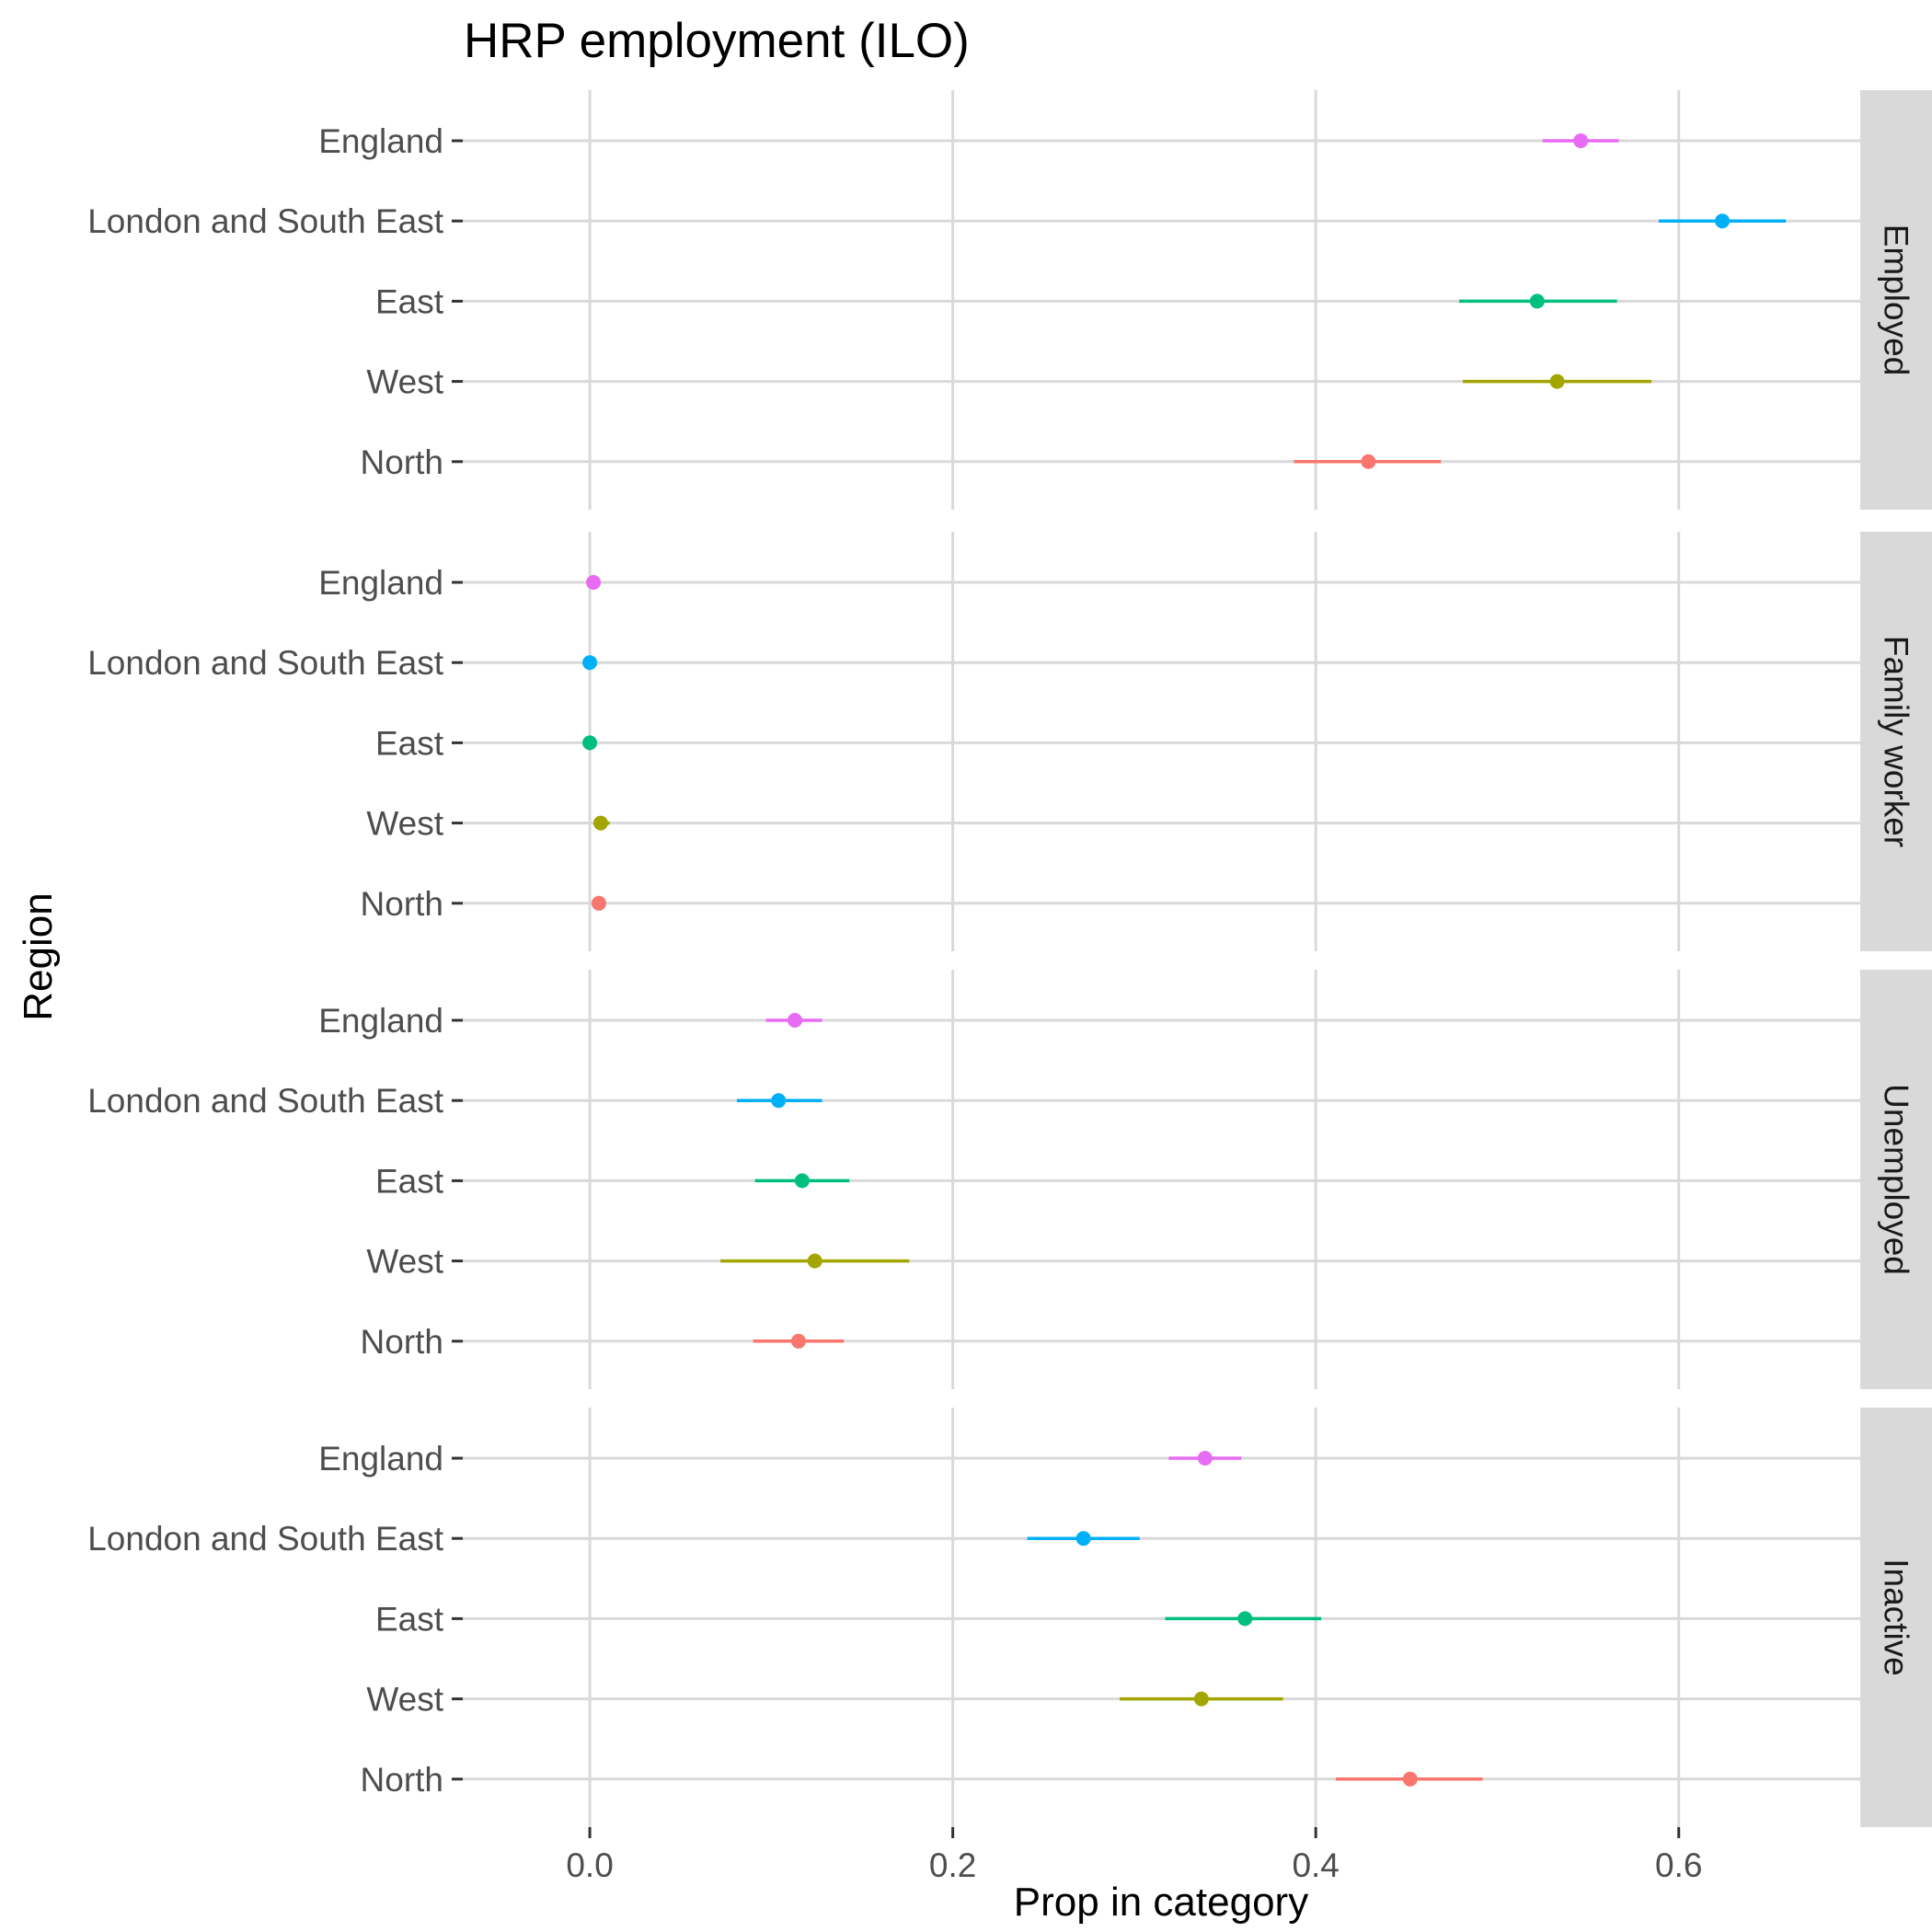  I want to click on x-axis-title: Prop in category, so click(1161, 1902).